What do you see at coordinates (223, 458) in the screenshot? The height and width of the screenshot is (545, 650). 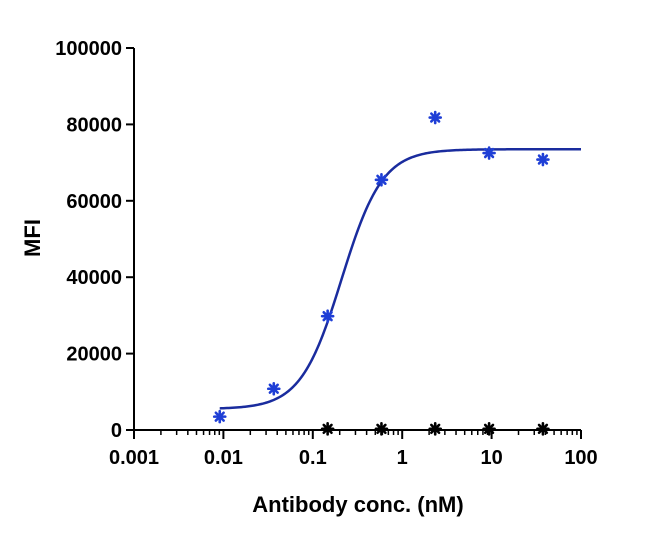 I see `x-tick-label: 0.01` at bounding box center [223, 458].